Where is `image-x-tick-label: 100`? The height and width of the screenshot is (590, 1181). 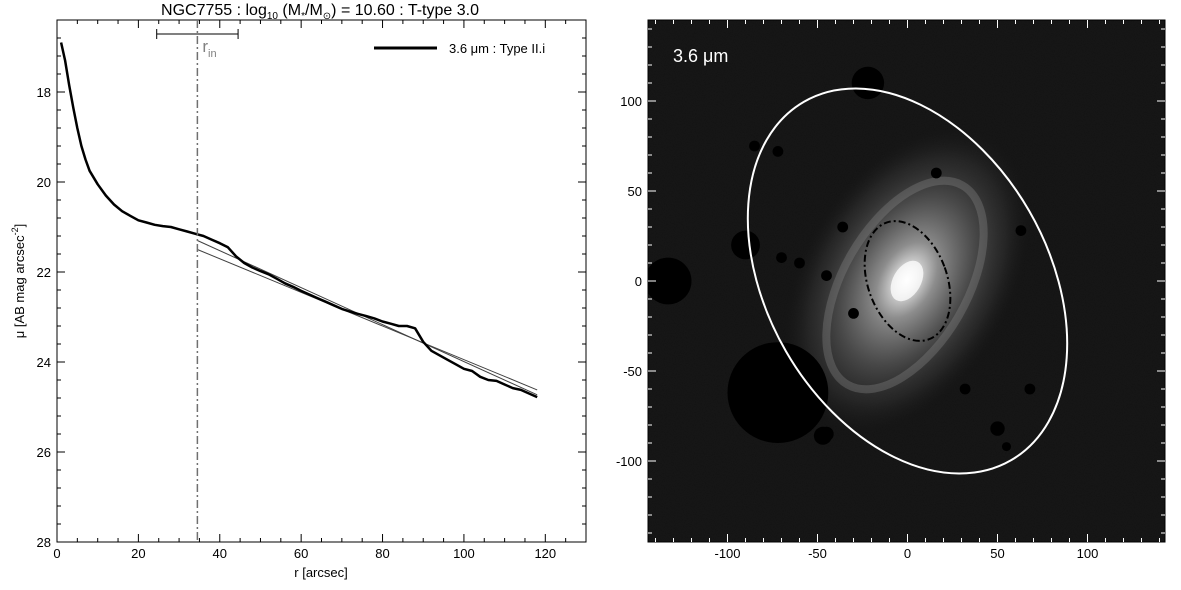 image-x-tick-label: 100 is located at coordinates (1088, 553).